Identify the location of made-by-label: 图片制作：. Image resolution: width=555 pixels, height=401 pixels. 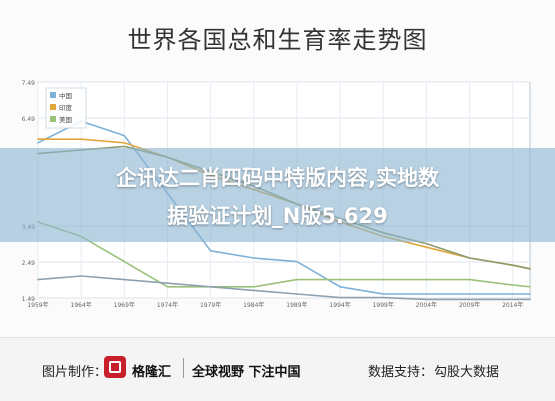
(75, 372).